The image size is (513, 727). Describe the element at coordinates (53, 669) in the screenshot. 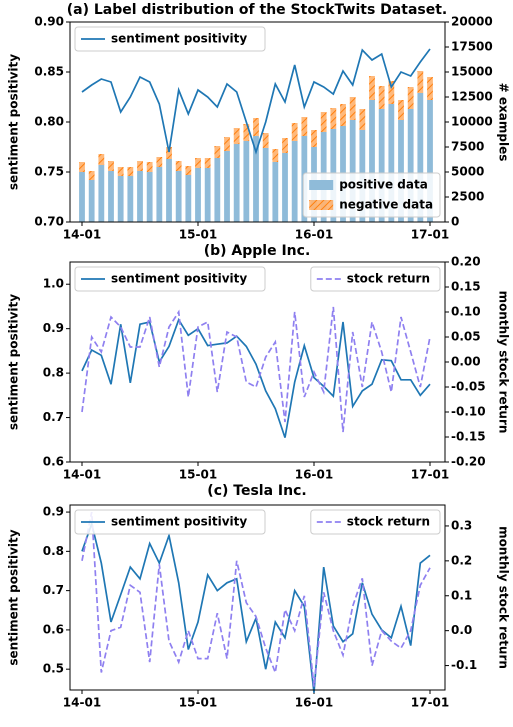

I see `y-tick-label: 0.5` at that location.